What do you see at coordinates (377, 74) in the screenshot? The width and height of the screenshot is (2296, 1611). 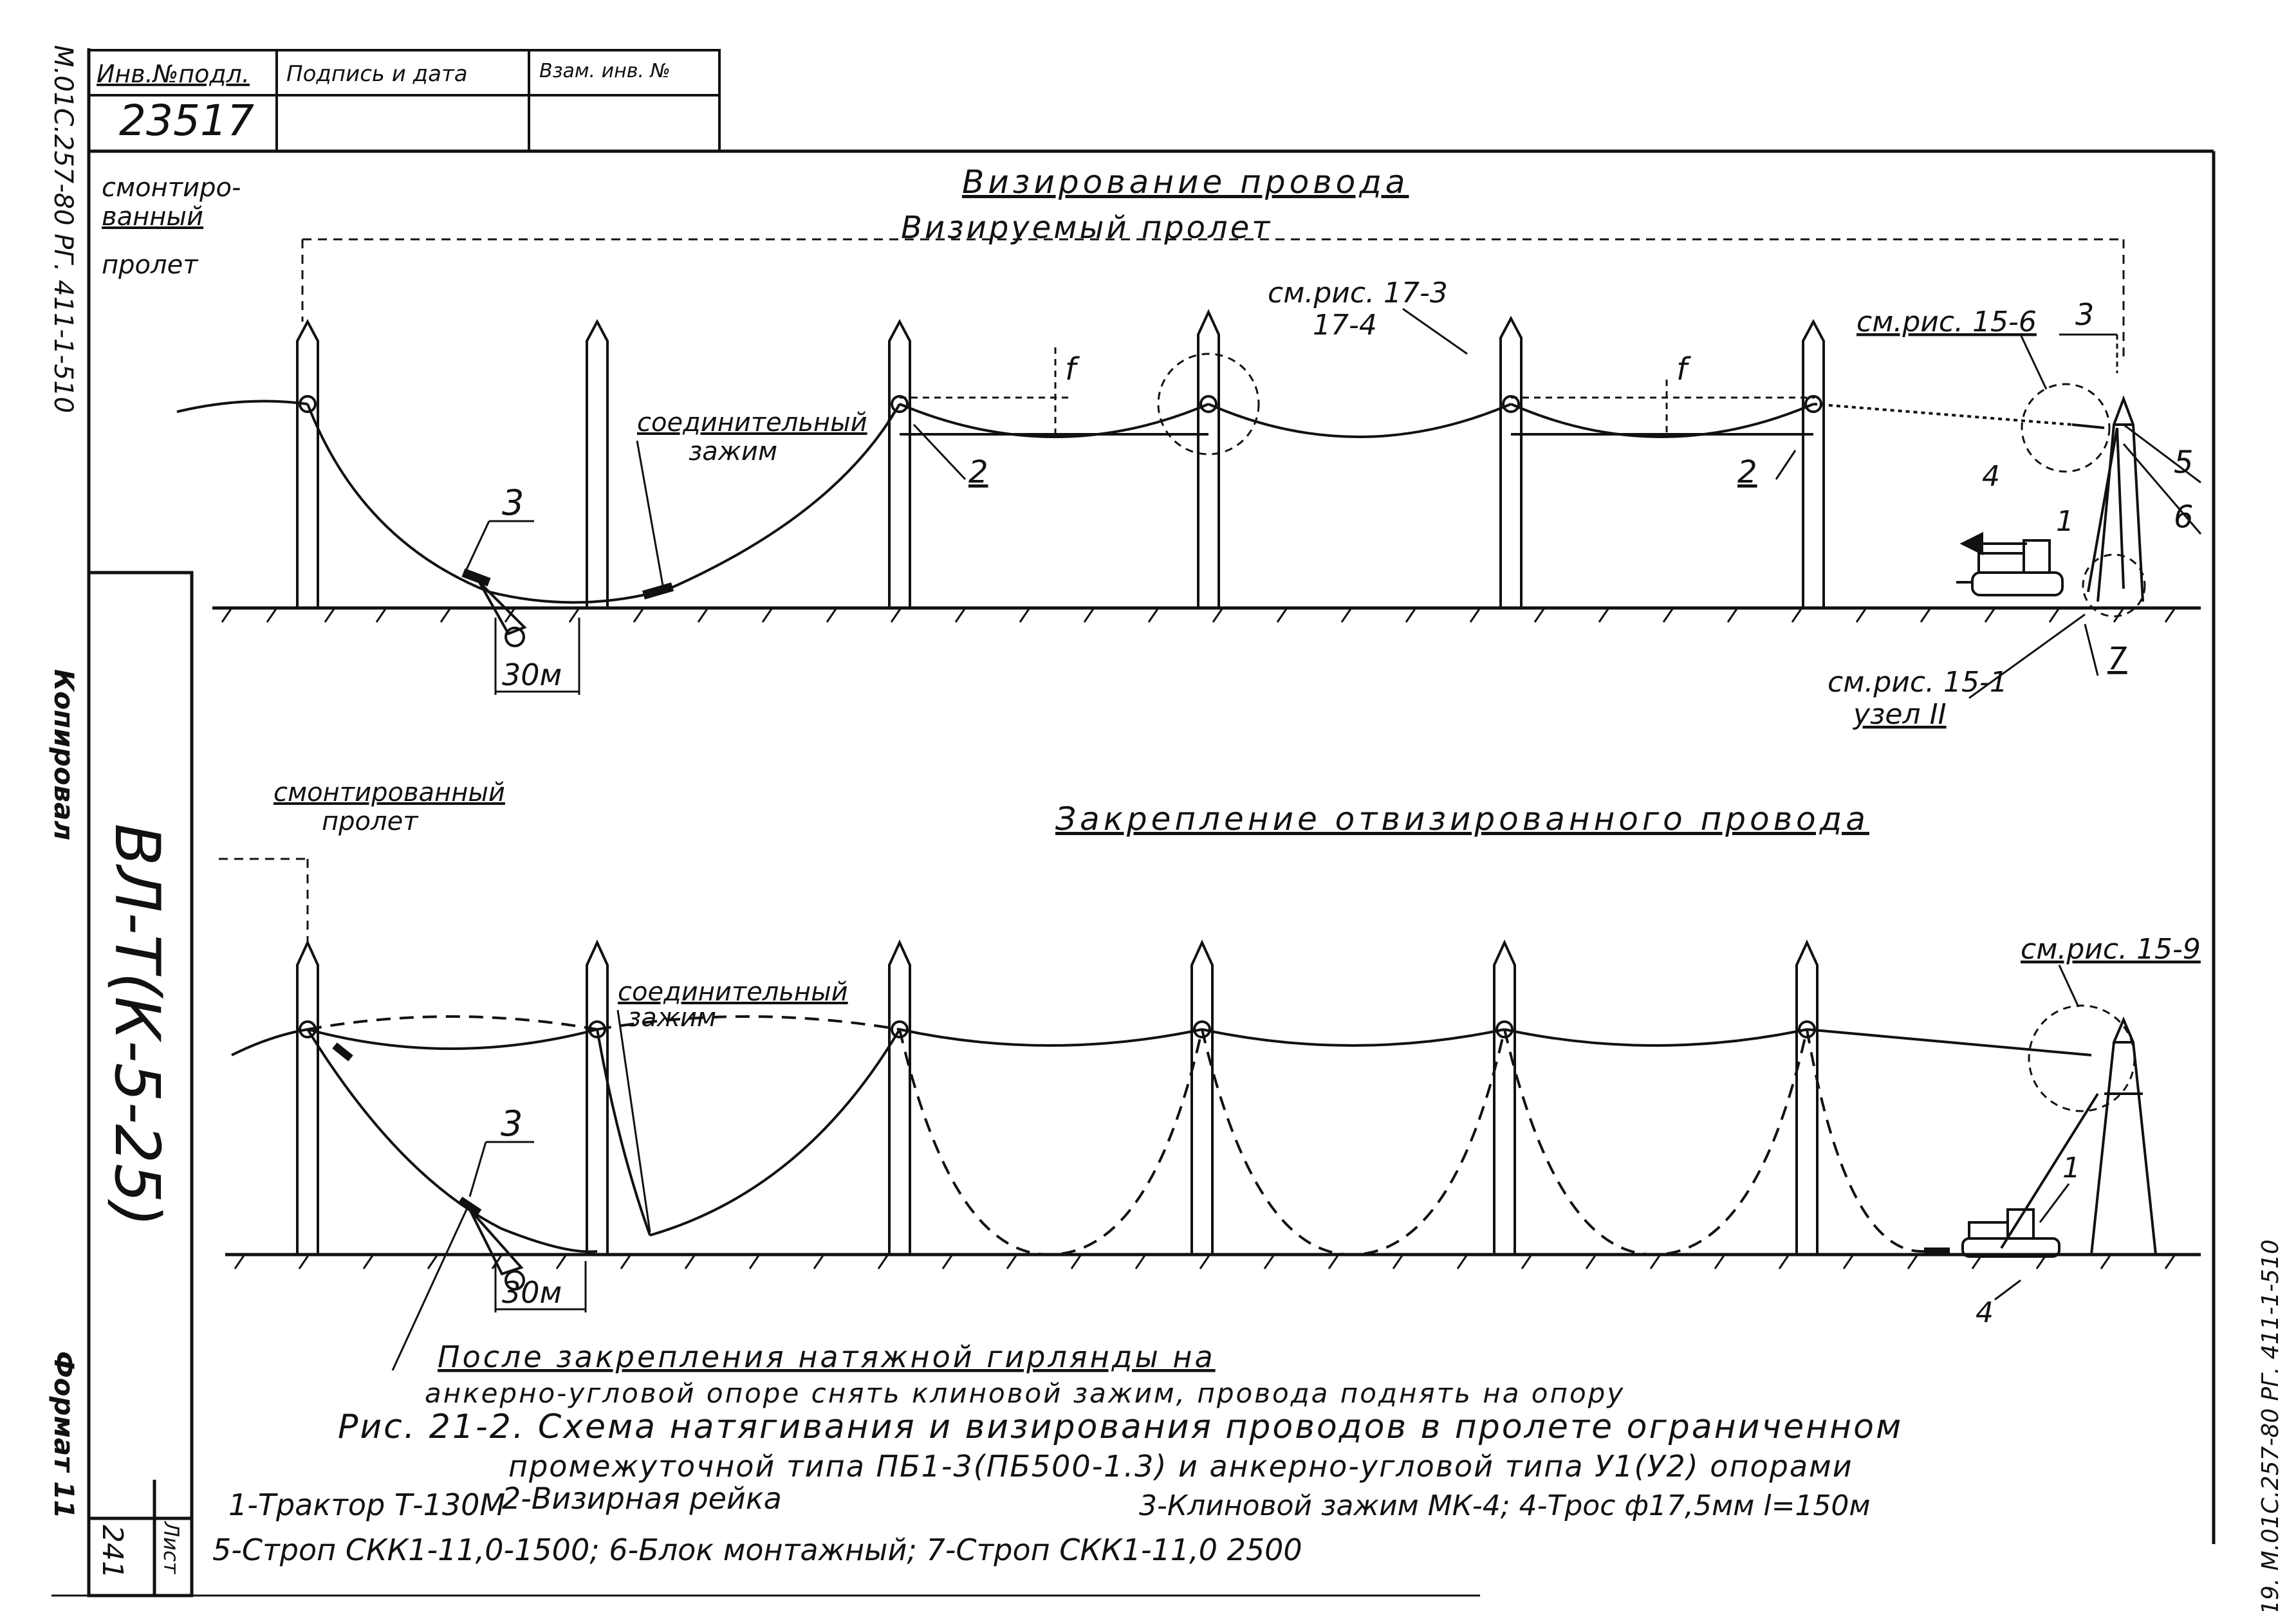 I see `stamp-sign-header: Подпись и дата` at bounding box center [377, 74].